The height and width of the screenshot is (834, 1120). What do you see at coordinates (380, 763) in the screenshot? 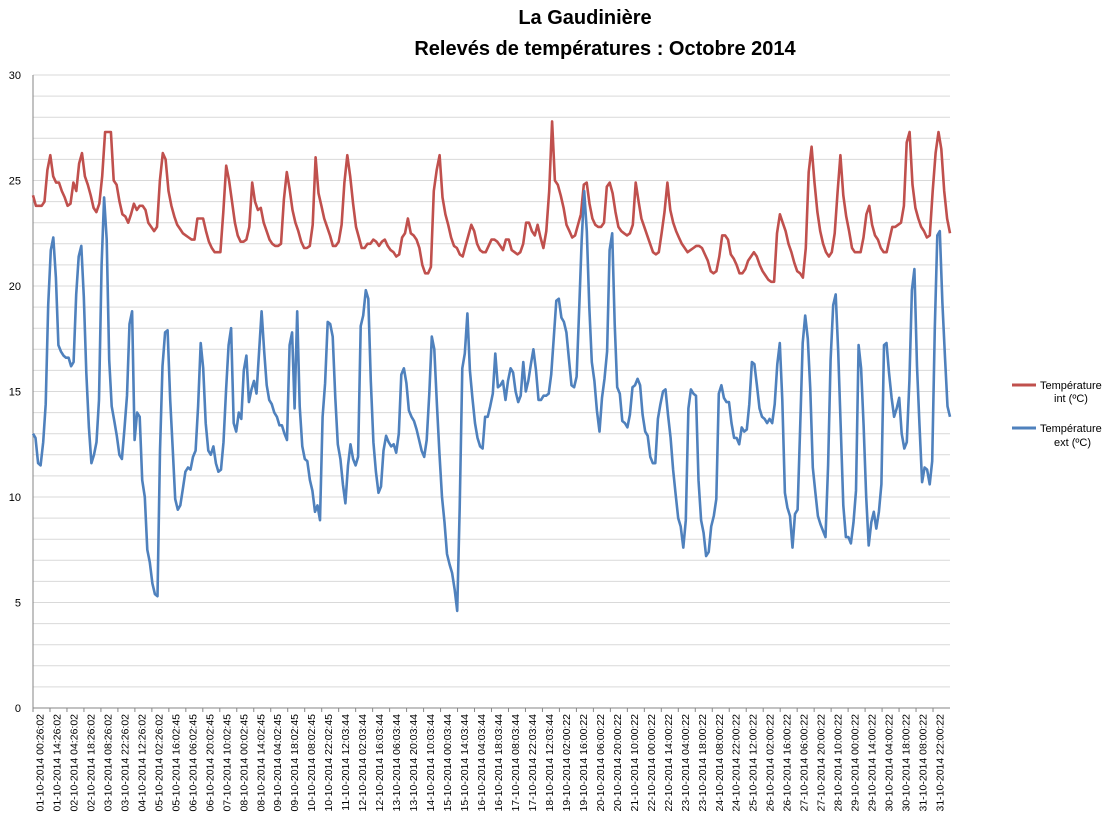
I see `x-tick-label: 12-10-2014 16:03:44` at bounding box center [380, 763].